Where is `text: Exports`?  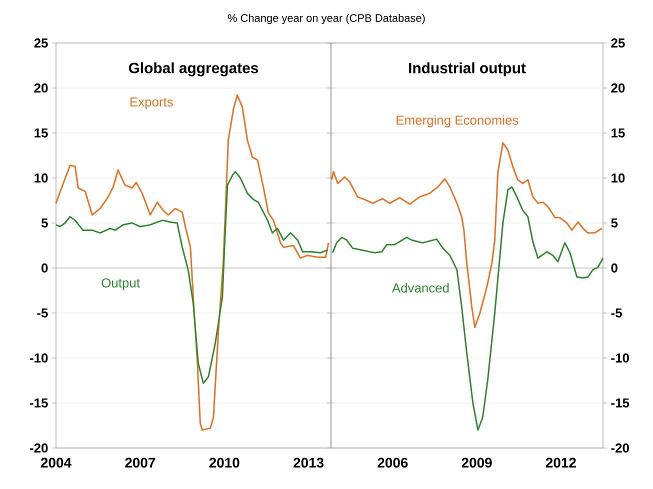 text: Exports is located at coordinates (151, 104).